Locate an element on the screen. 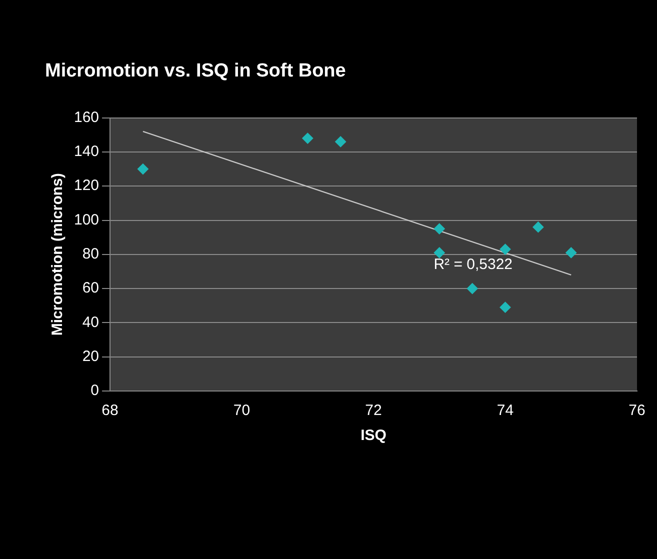 This screenshot has width=657, height=559. y-tick-label: 40 is located at coordinates (91, 322).